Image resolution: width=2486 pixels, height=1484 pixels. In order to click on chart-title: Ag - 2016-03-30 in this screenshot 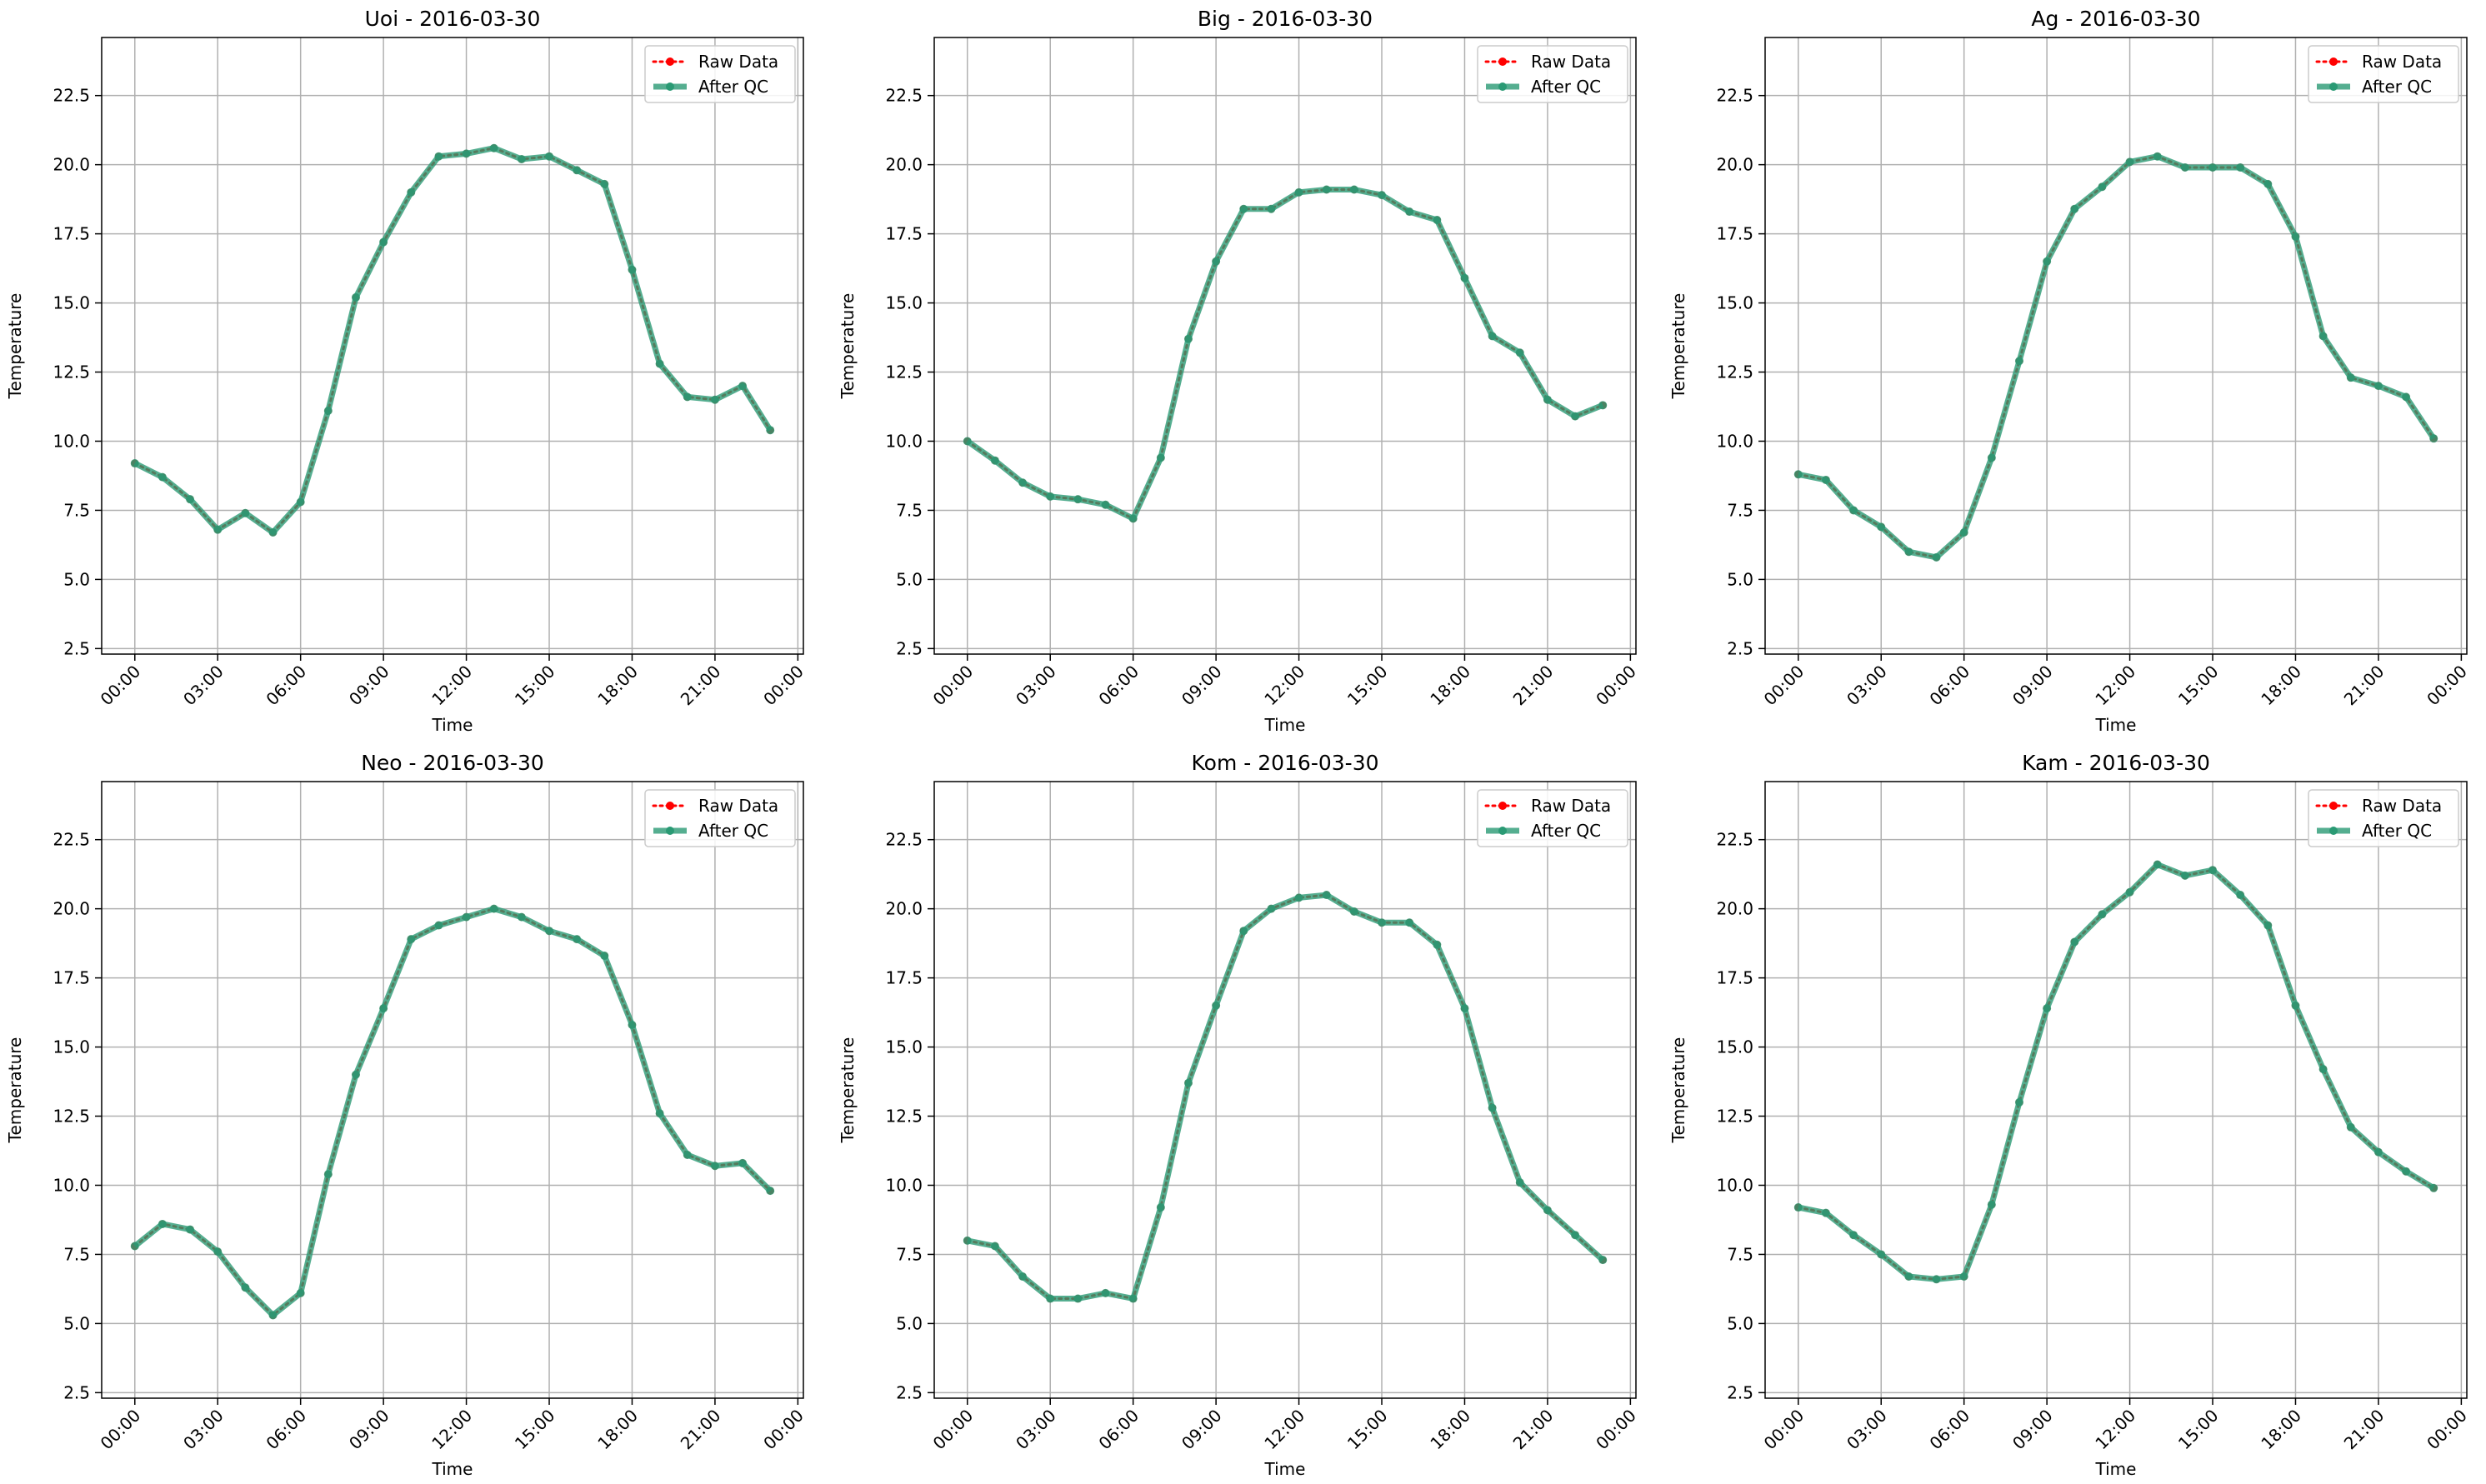, I will do `click(2115, 19)`.